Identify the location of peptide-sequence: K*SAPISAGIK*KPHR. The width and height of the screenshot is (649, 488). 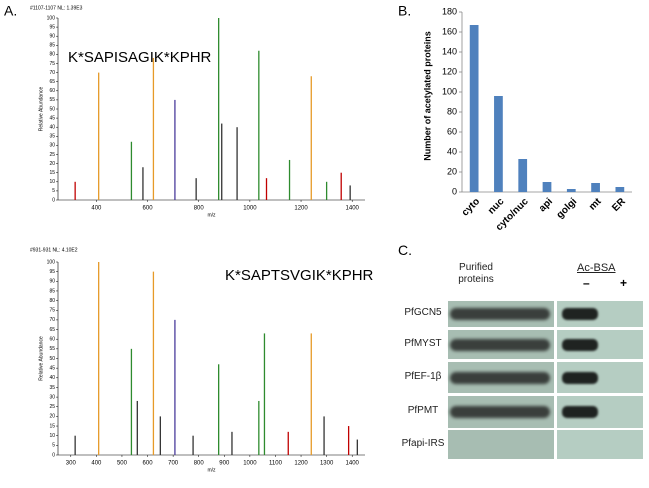
(140, 57).